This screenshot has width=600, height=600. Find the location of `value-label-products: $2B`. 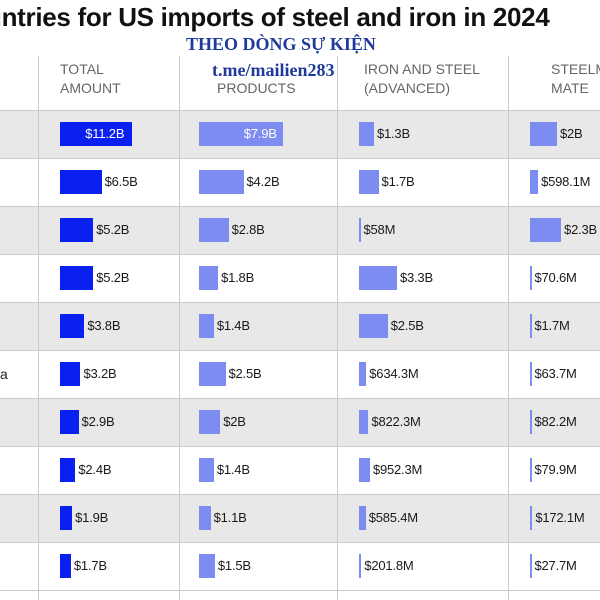

value-label-products: $2B is located at coordinates (234, 421).